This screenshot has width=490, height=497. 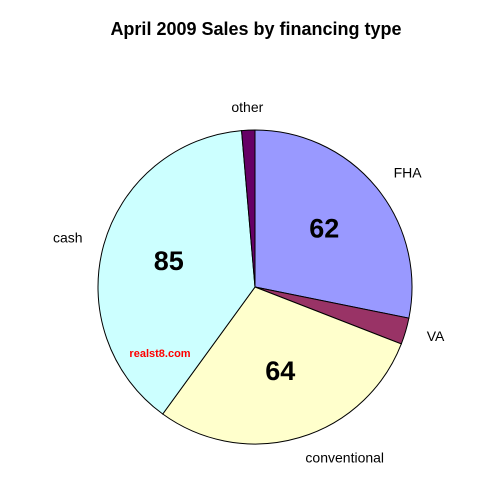 I want to click on value-label: 62, so click(x=324, y=228).